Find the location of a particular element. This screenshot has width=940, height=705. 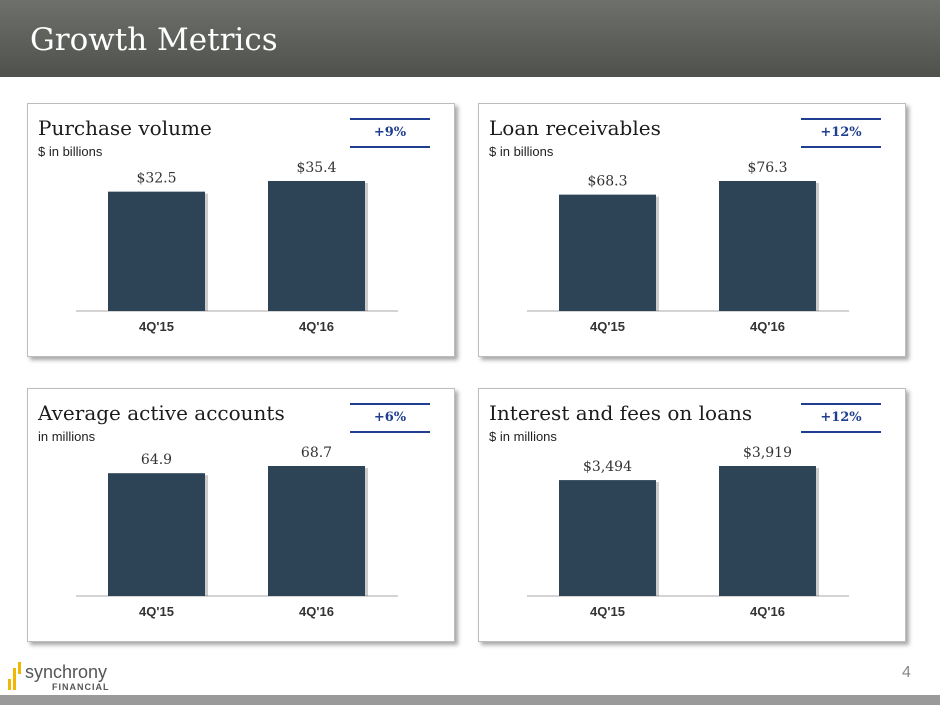

header-bar: Growth Metrics is located at coordinates (470, 38).